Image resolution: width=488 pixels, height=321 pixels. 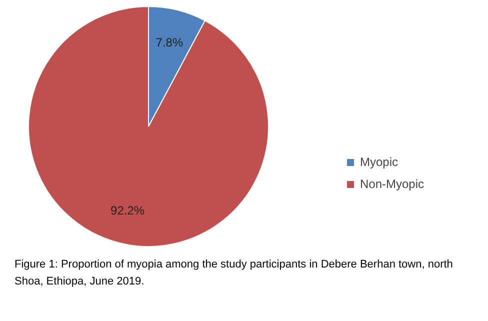 What do you see at coordinates (379, 162) in the screenshot?
I see `legend-label: Myopic` at bounding box center [379, 162].